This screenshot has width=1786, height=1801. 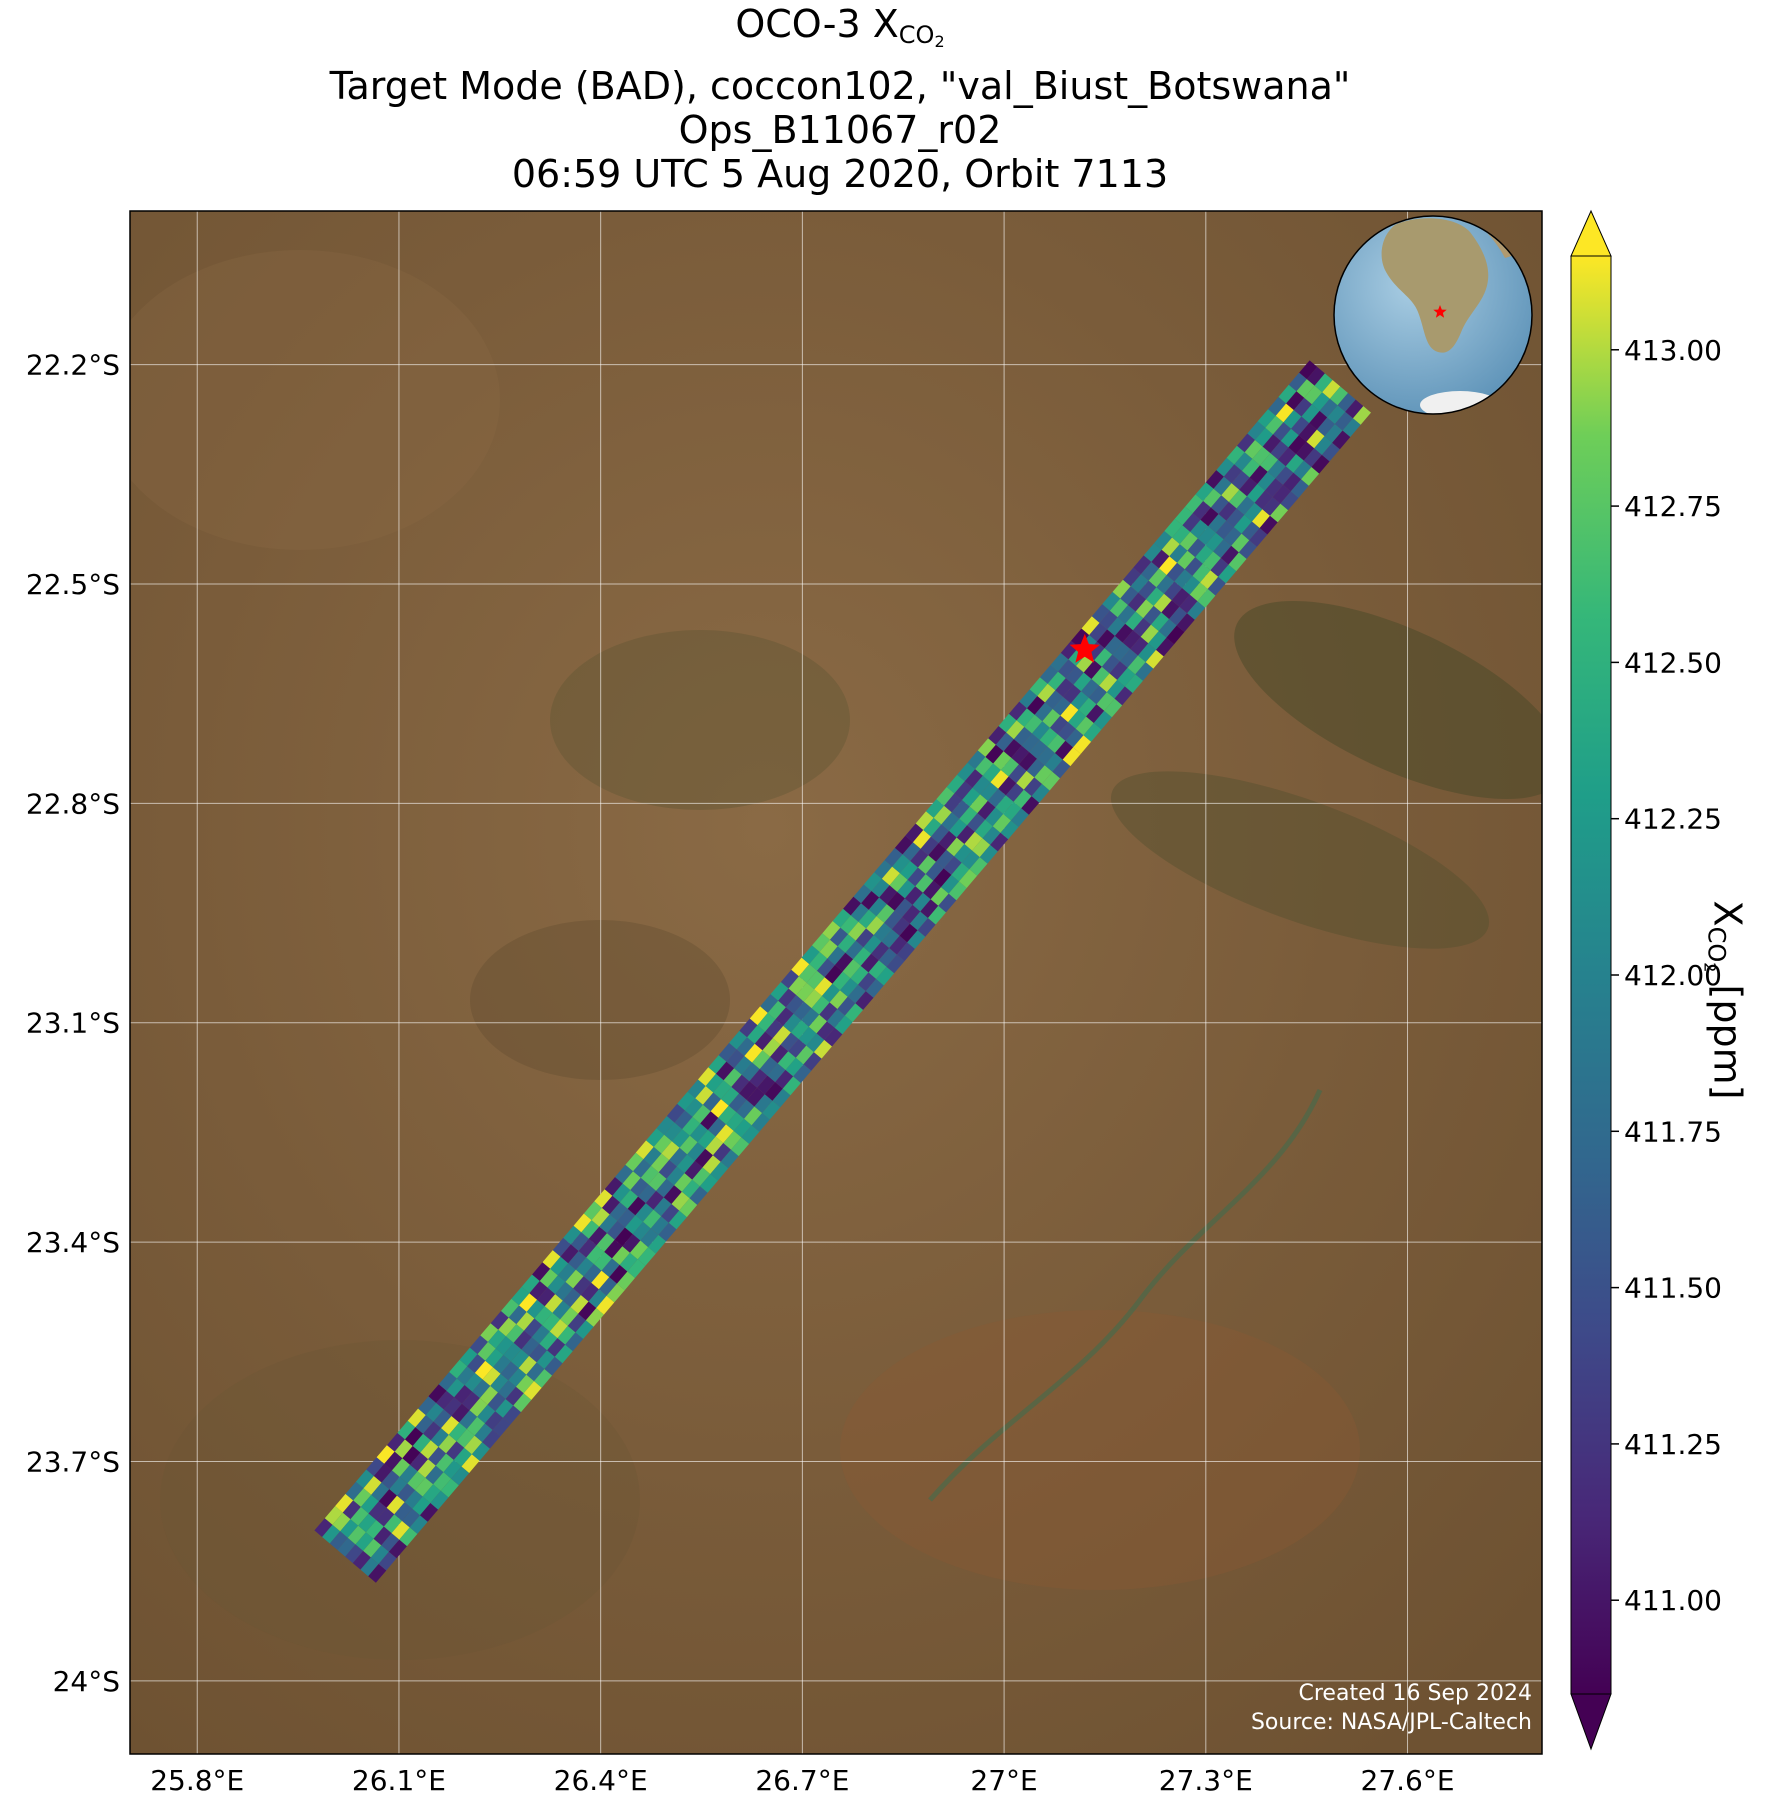 I want to click on y-tick-label: 23.7°S, so click(x=73, y=1461).